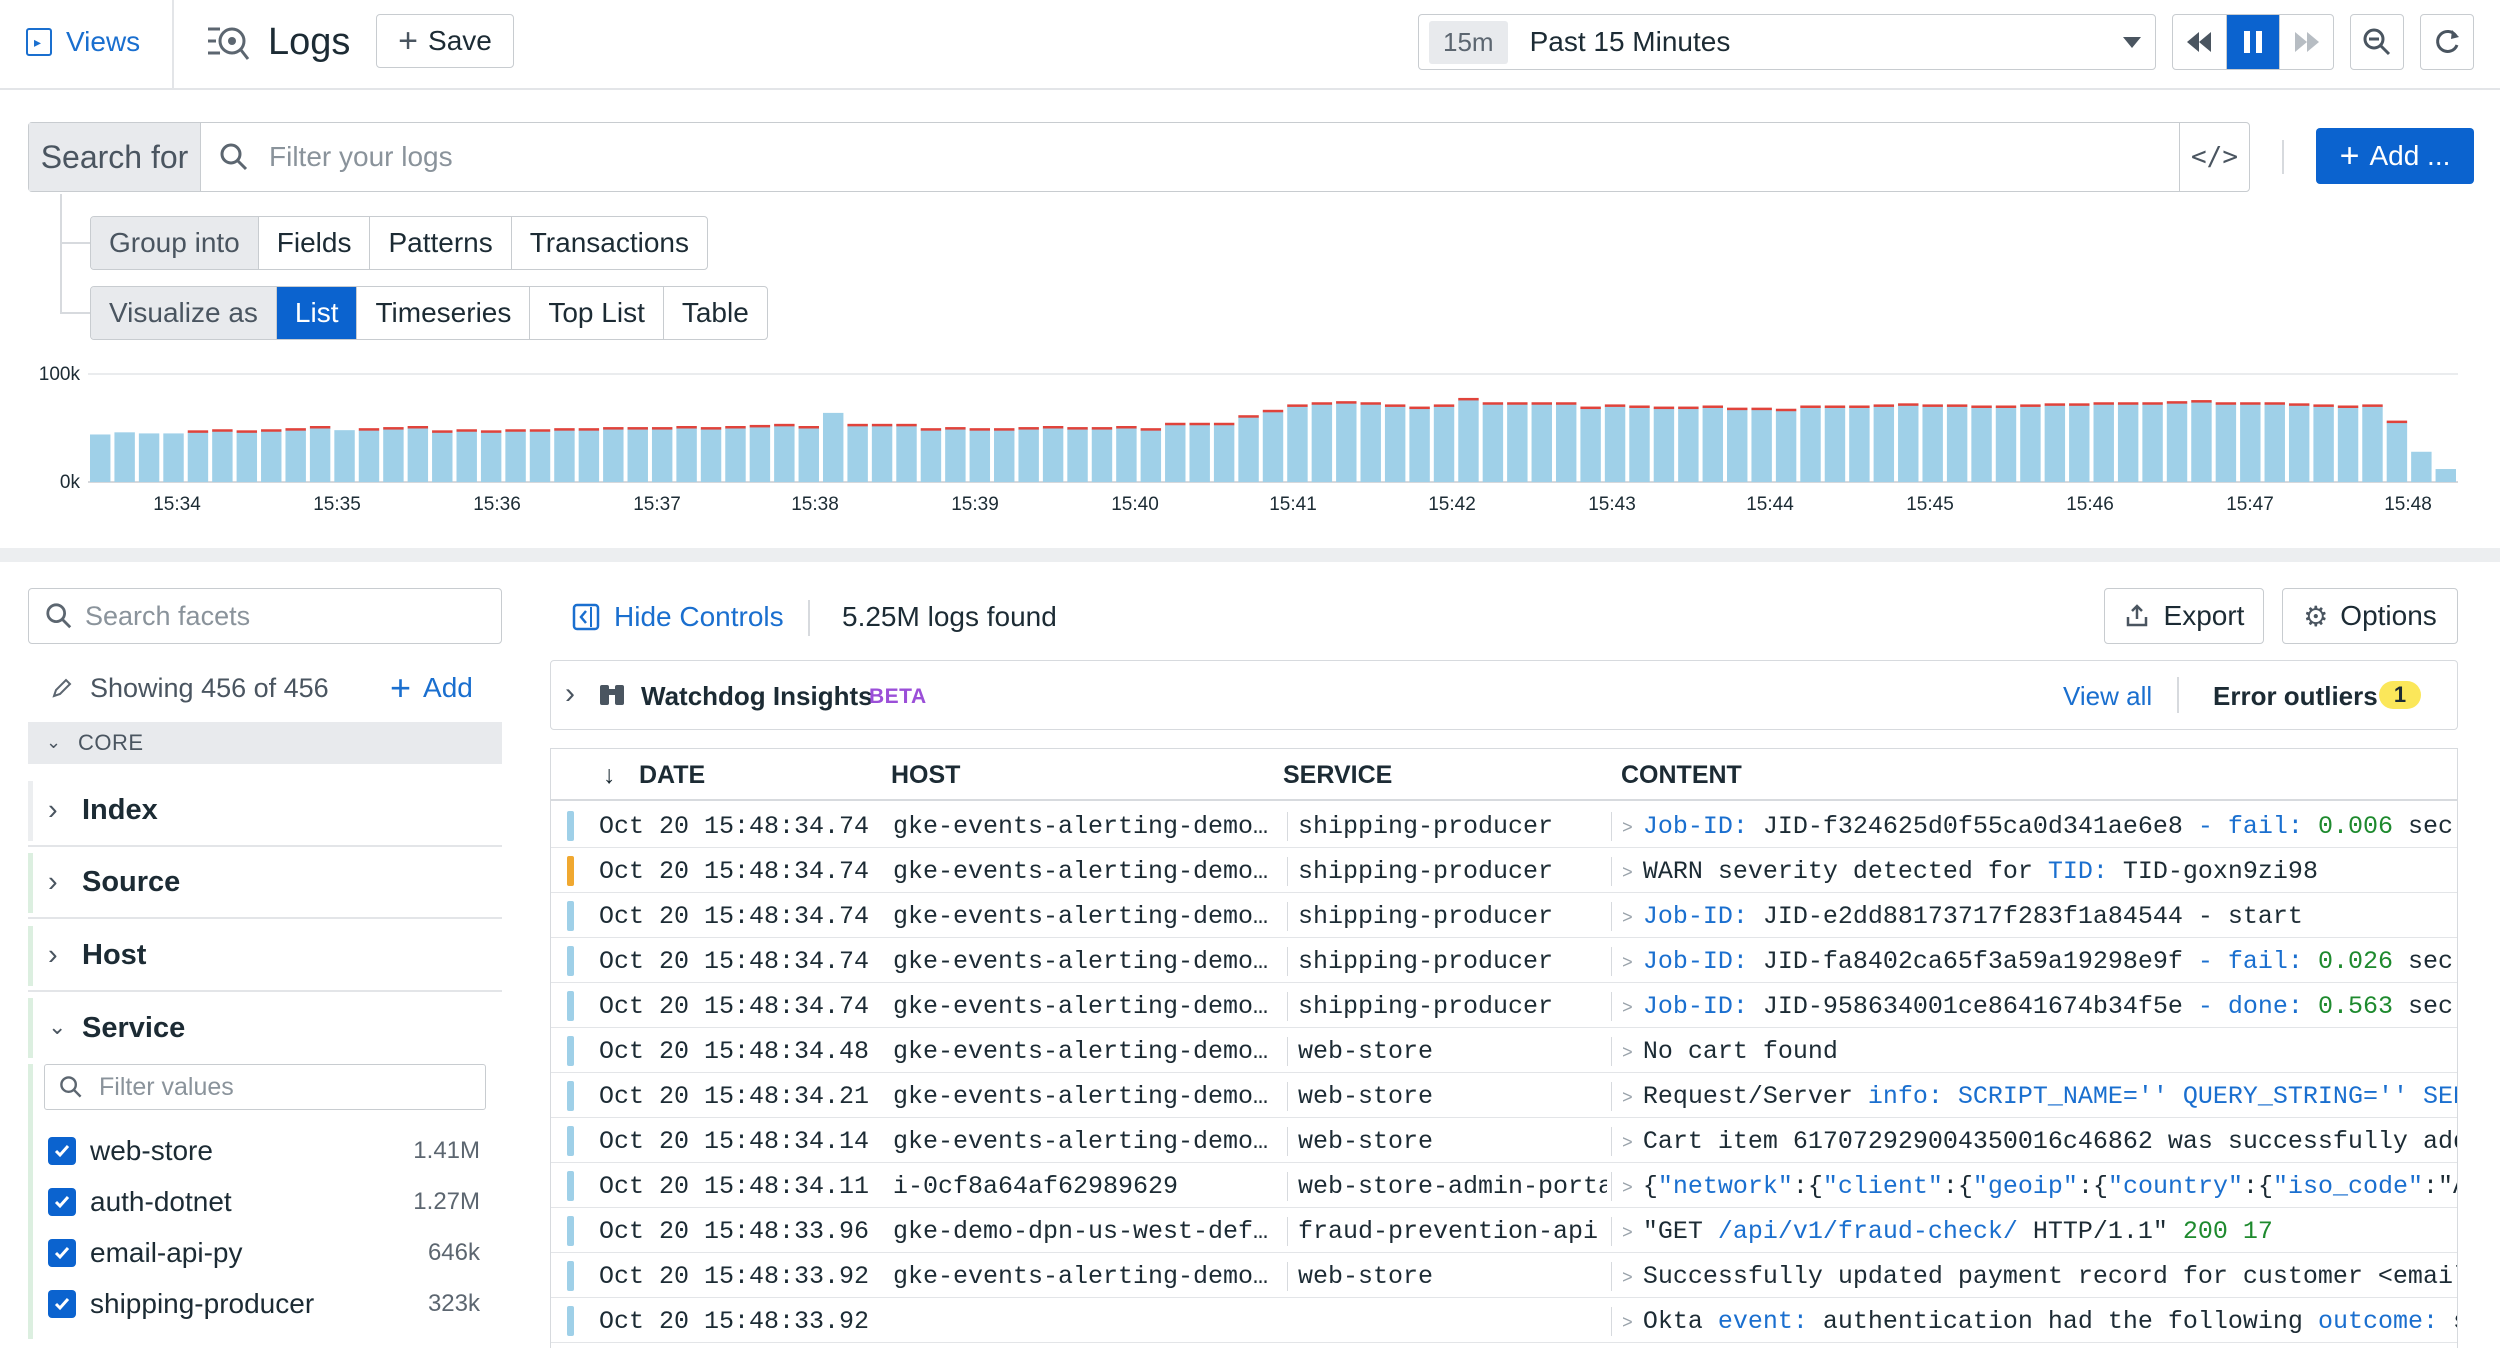 This screenshot has width=2500, height=1348. I want to click on group-option-patterns: Patterns, so click(441, 243).